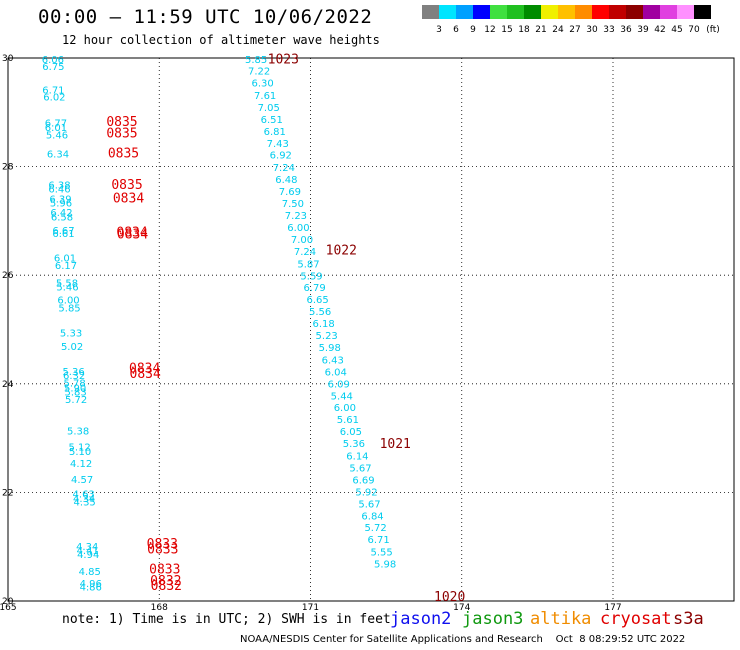 The height and width of the screenshot is (650, 740). I want to click on latitude-label: 26, so click(8, 276).